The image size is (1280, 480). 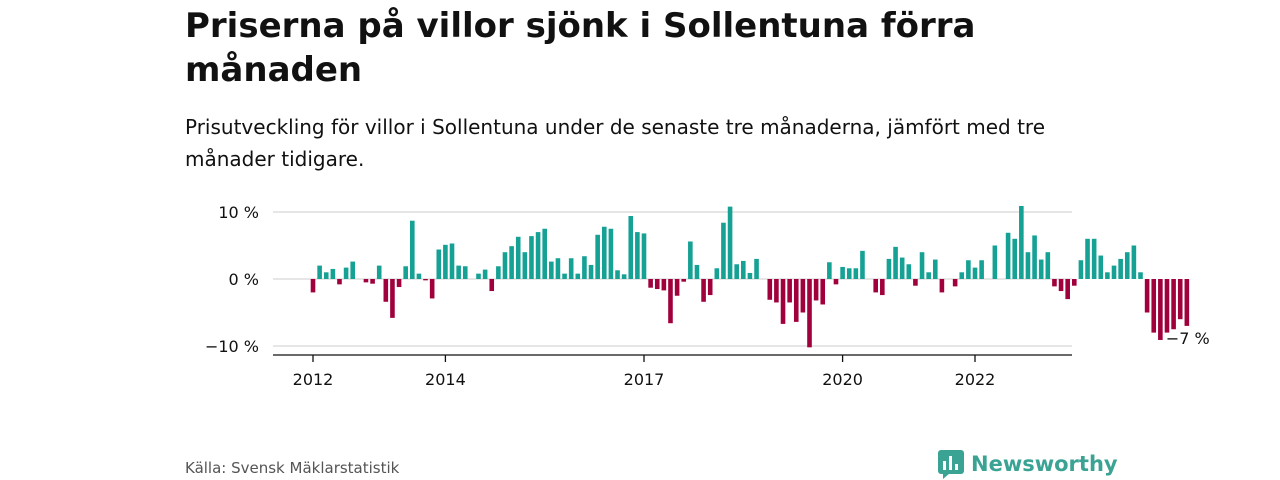 I want to click on y-tick-label: −10 %, so click(x=232, y=346).